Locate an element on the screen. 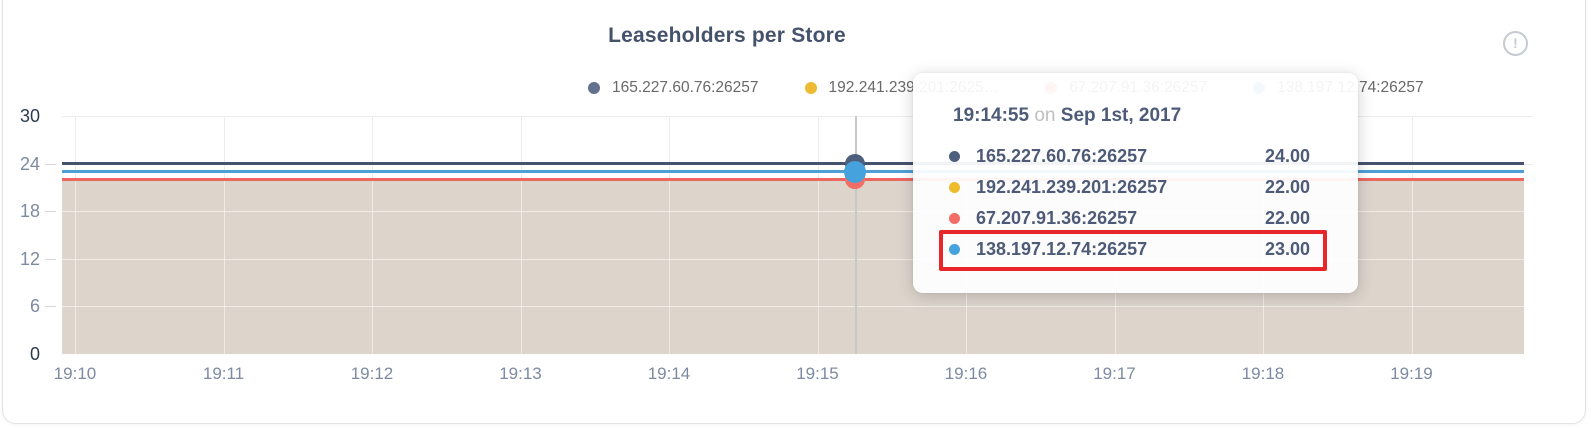 The height and width of the screenshot is (428, 1591). legend-item-1: 165.227.60.76:26257 is located at coordinates (673, 88).